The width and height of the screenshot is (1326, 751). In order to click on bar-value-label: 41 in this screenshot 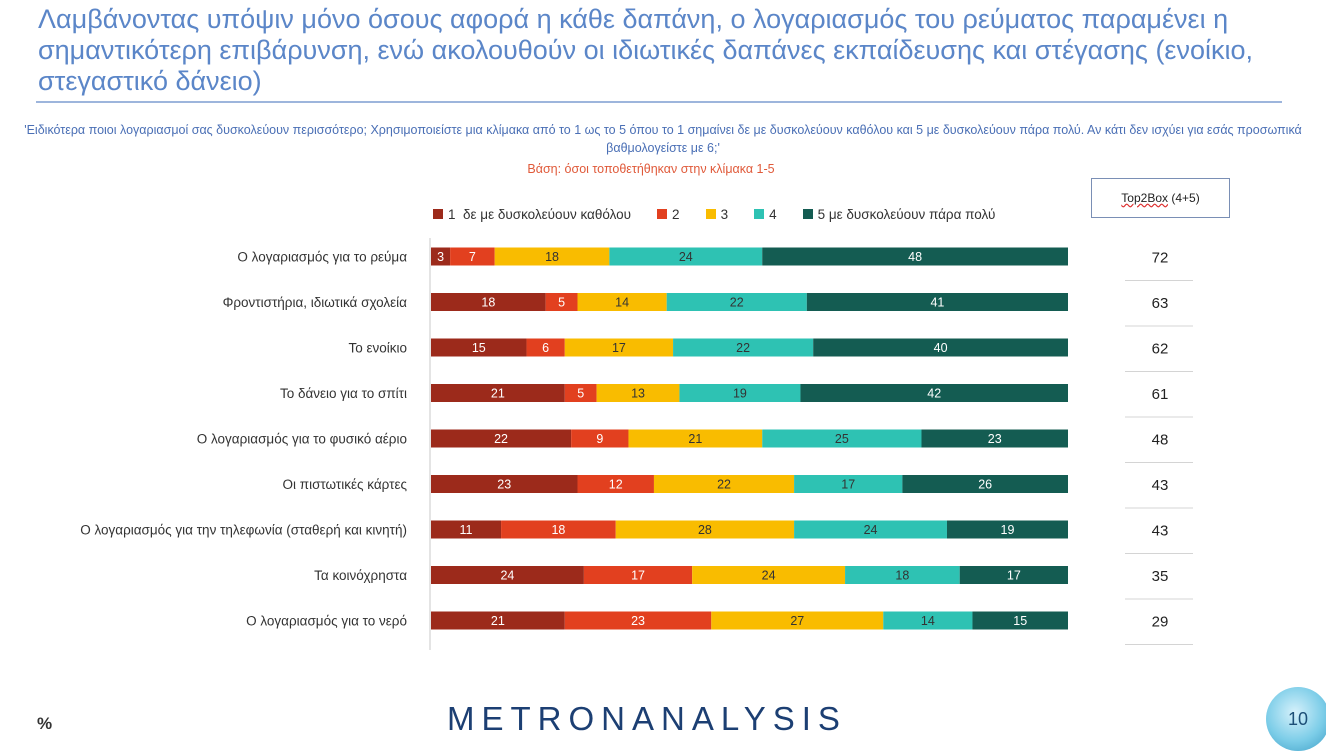, I will do `click(937, 303)`.